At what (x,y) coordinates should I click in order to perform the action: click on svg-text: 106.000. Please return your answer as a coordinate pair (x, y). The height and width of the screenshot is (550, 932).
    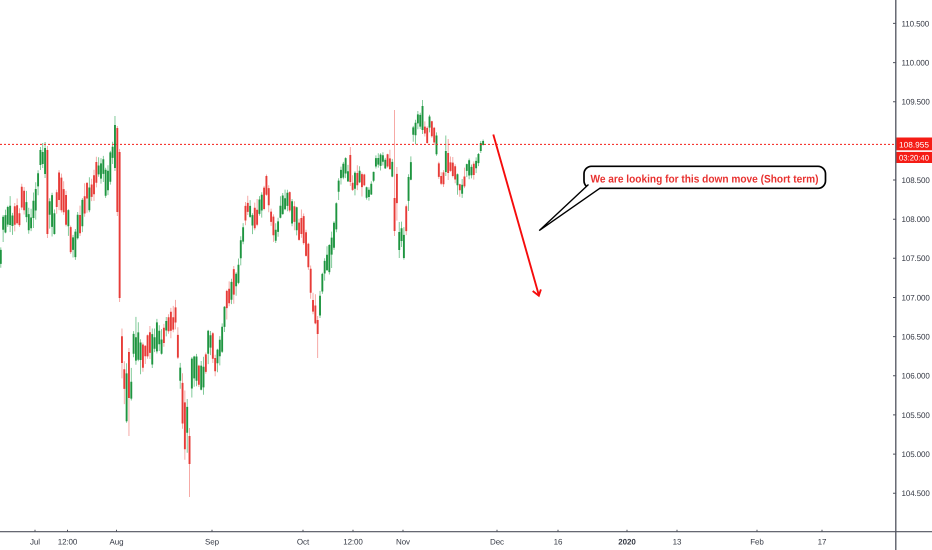
    Looking at the image, I should click on (916, 376).